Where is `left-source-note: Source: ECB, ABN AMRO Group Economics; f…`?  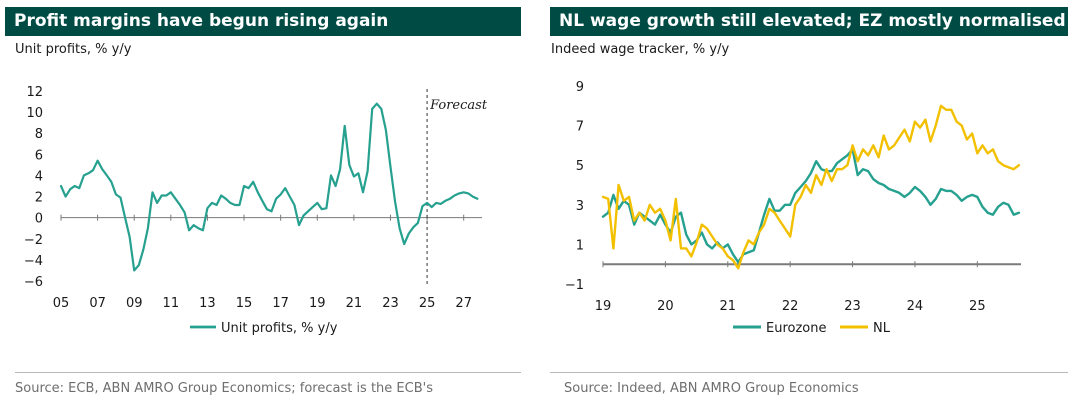 left-source-note: Source: ECB, ABN AMRO Group Economics; f… is located at coordinates (224, 388).